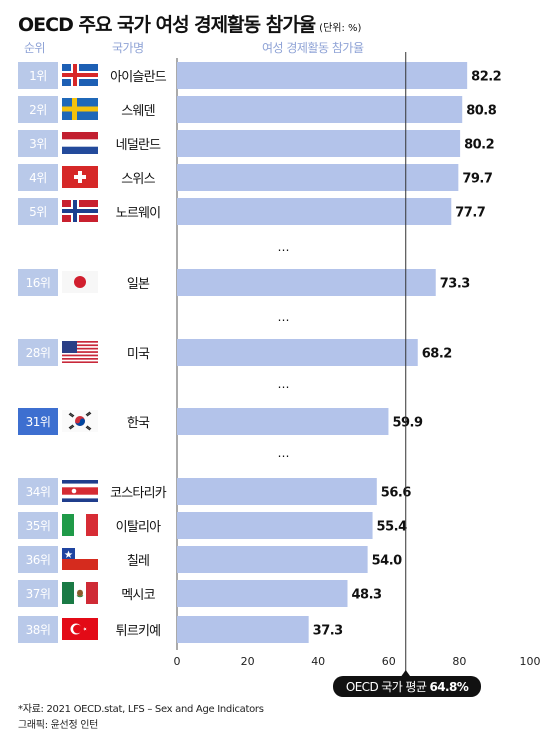 This screenshot has height=739, width=560. Describe the element at coordinates (38, 352) in the screenshot. I see `rank-badge: 28위` at that location.